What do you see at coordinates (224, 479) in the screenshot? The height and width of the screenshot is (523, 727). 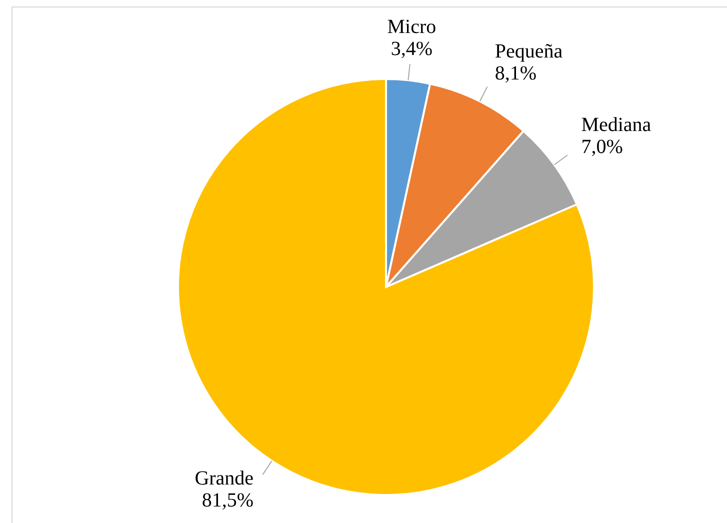 I see `slice-label: Grande` at bounding box center [224, 479].